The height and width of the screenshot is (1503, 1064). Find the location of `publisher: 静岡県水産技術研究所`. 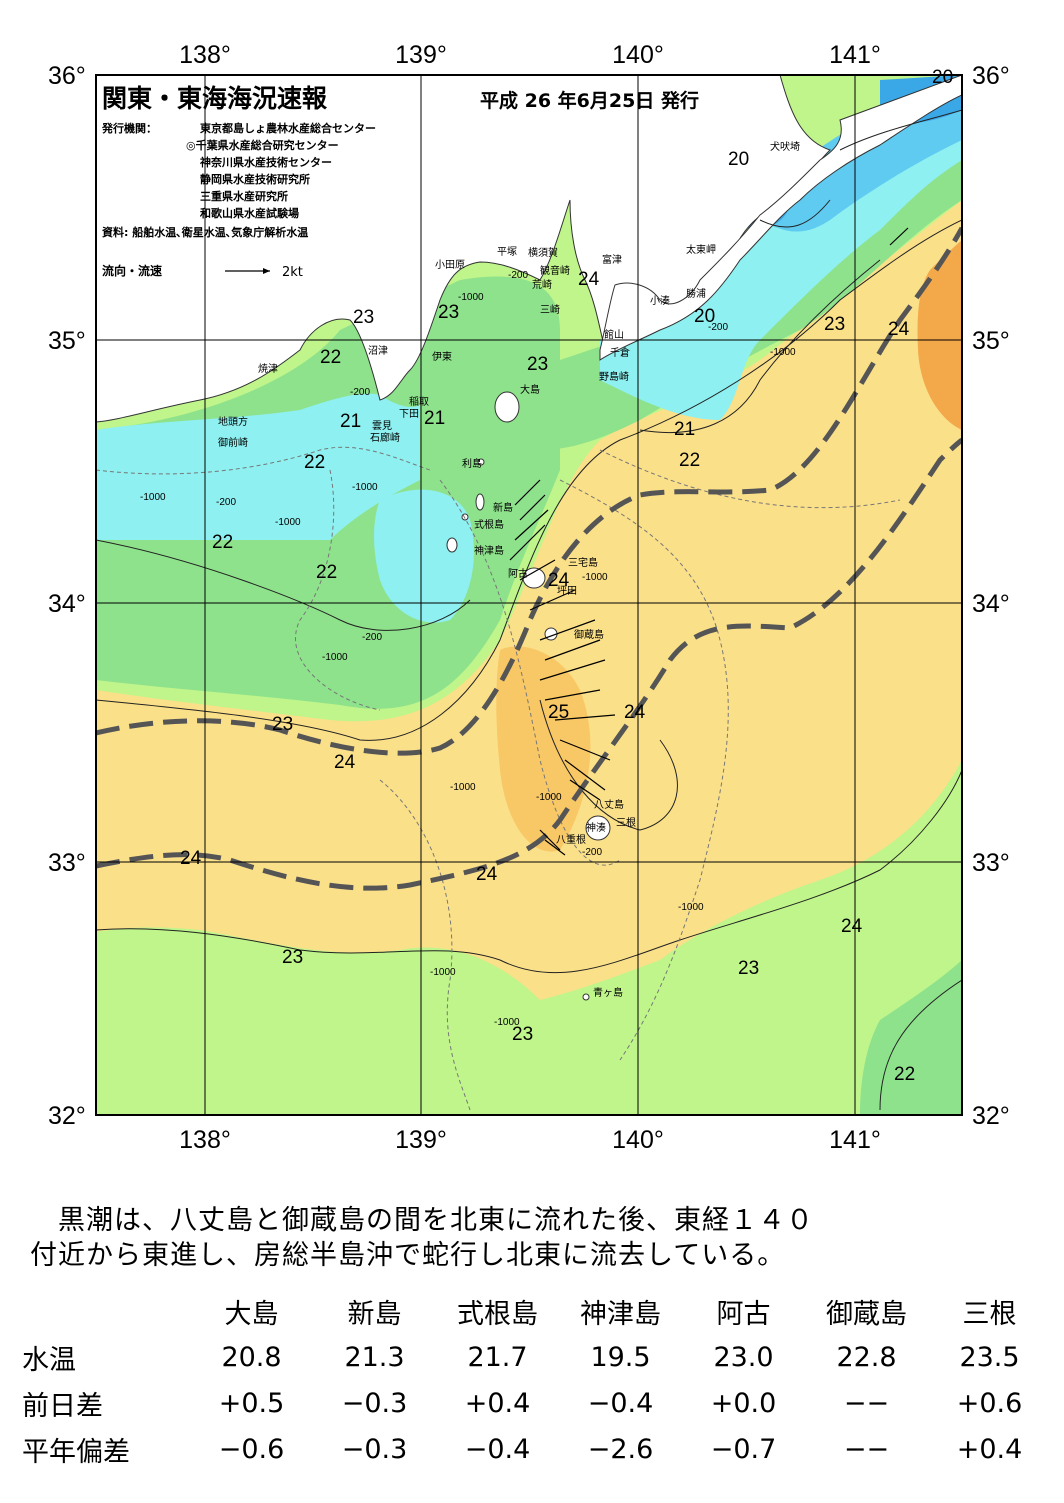

publisher: 静岡県水産技術研究所 is located at coordinates (255, 179).